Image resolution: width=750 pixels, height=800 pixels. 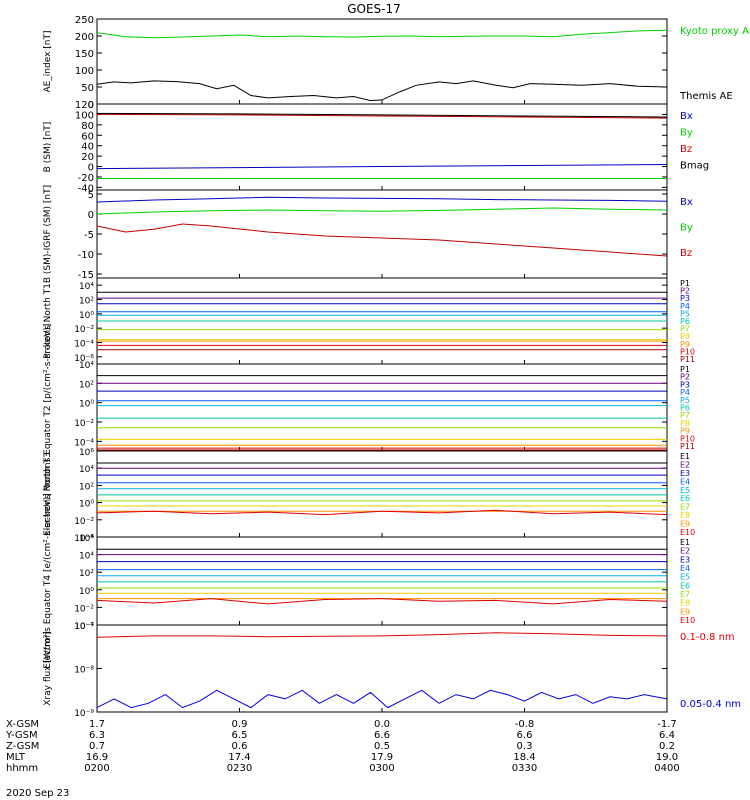 What do you see at coordinates (382, 512) in the screenshot?
I see `series-line-e10` at bounding box center [382, 512].